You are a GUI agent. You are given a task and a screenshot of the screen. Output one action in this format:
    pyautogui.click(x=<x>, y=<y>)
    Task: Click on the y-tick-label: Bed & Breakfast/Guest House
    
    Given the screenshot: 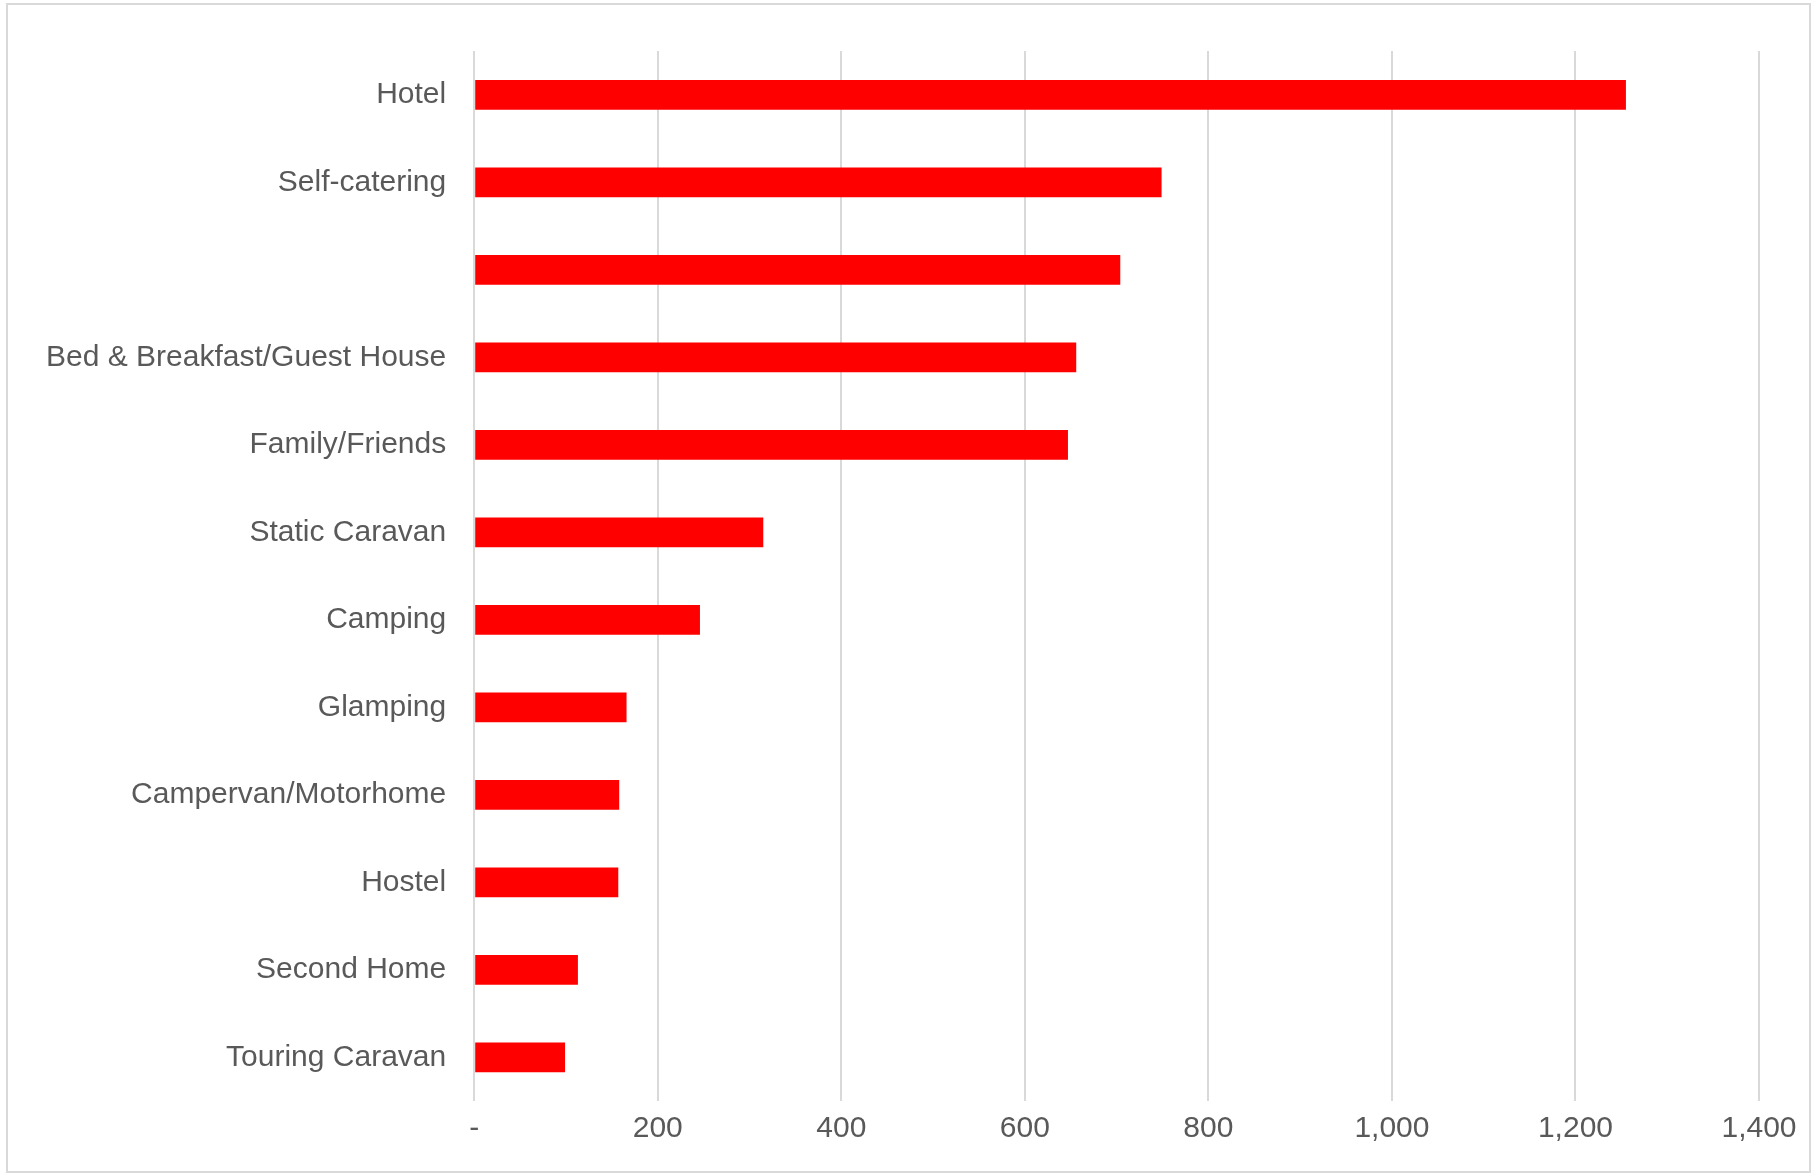 What is the action you would take?
    pyautogui.click(x=246, y=355)
    